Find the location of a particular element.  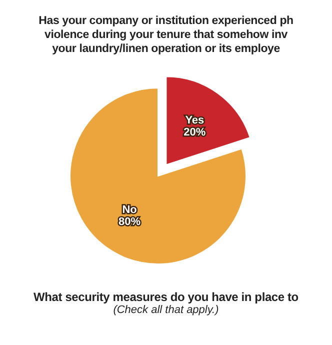

slice-label: Yes is located at coordinates (194, 120).